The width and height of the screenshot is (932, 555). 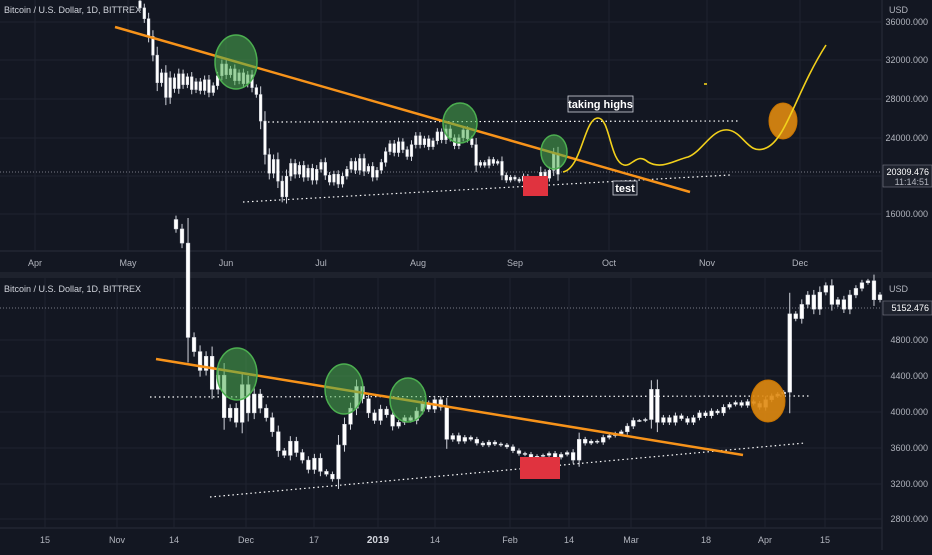 What do you see at coordinates (768, 401) in the screenshot?
I see `bottom-orange-circle` at bounding box center [768, 401].